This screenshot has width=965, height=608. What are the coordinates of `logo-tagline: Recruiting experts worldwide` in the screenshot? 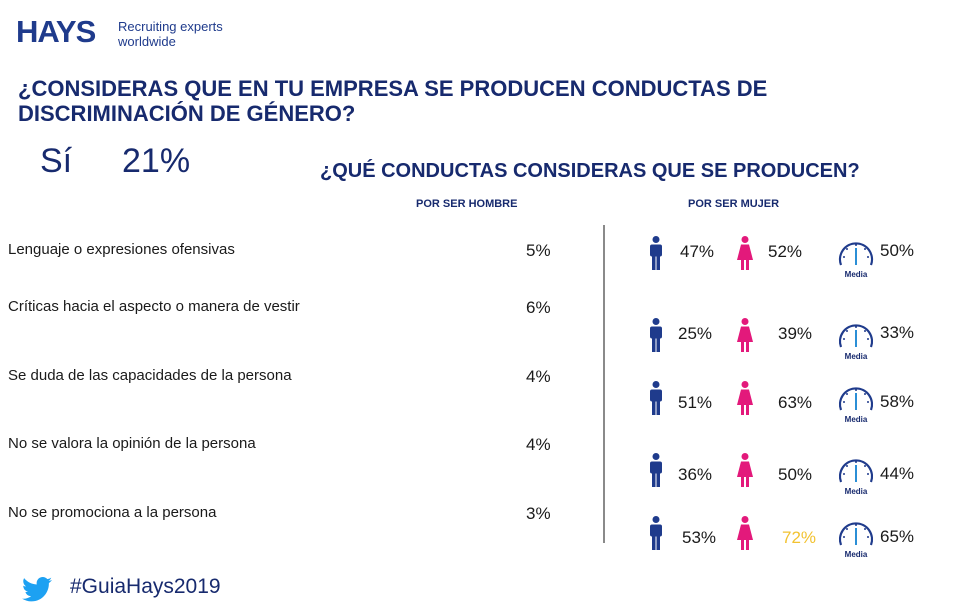 It's located at (170, 34).